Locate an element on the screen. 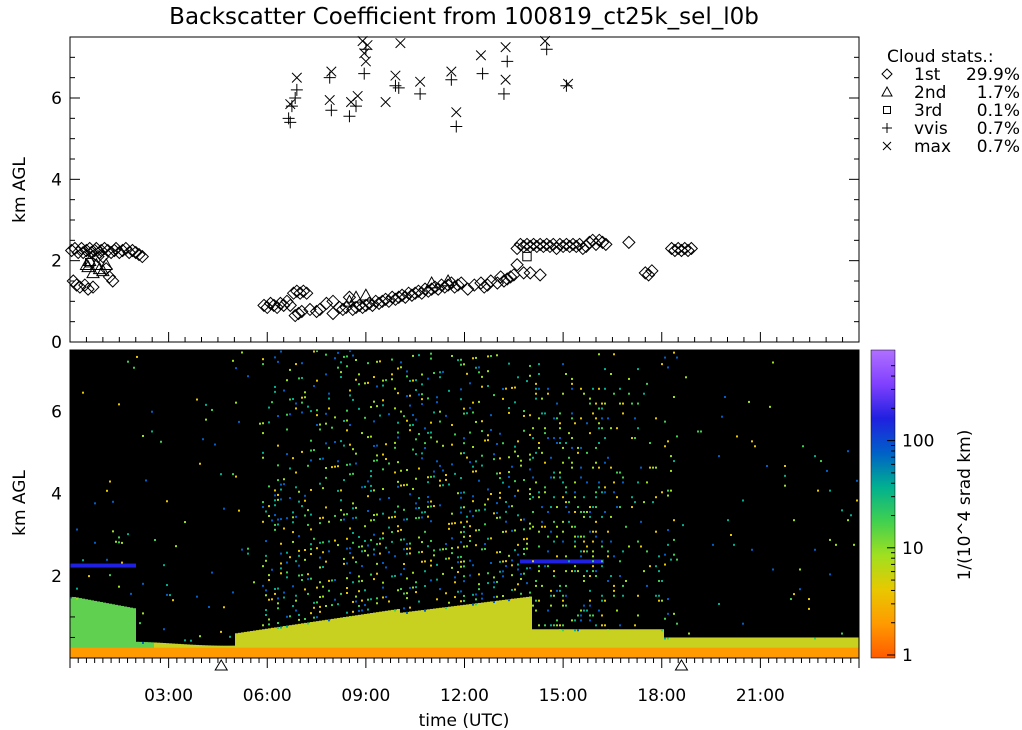 The width and height of the screenshot is (1022, 730). cloud-base-y-label: km AGL is located at coordinates (20, 190).